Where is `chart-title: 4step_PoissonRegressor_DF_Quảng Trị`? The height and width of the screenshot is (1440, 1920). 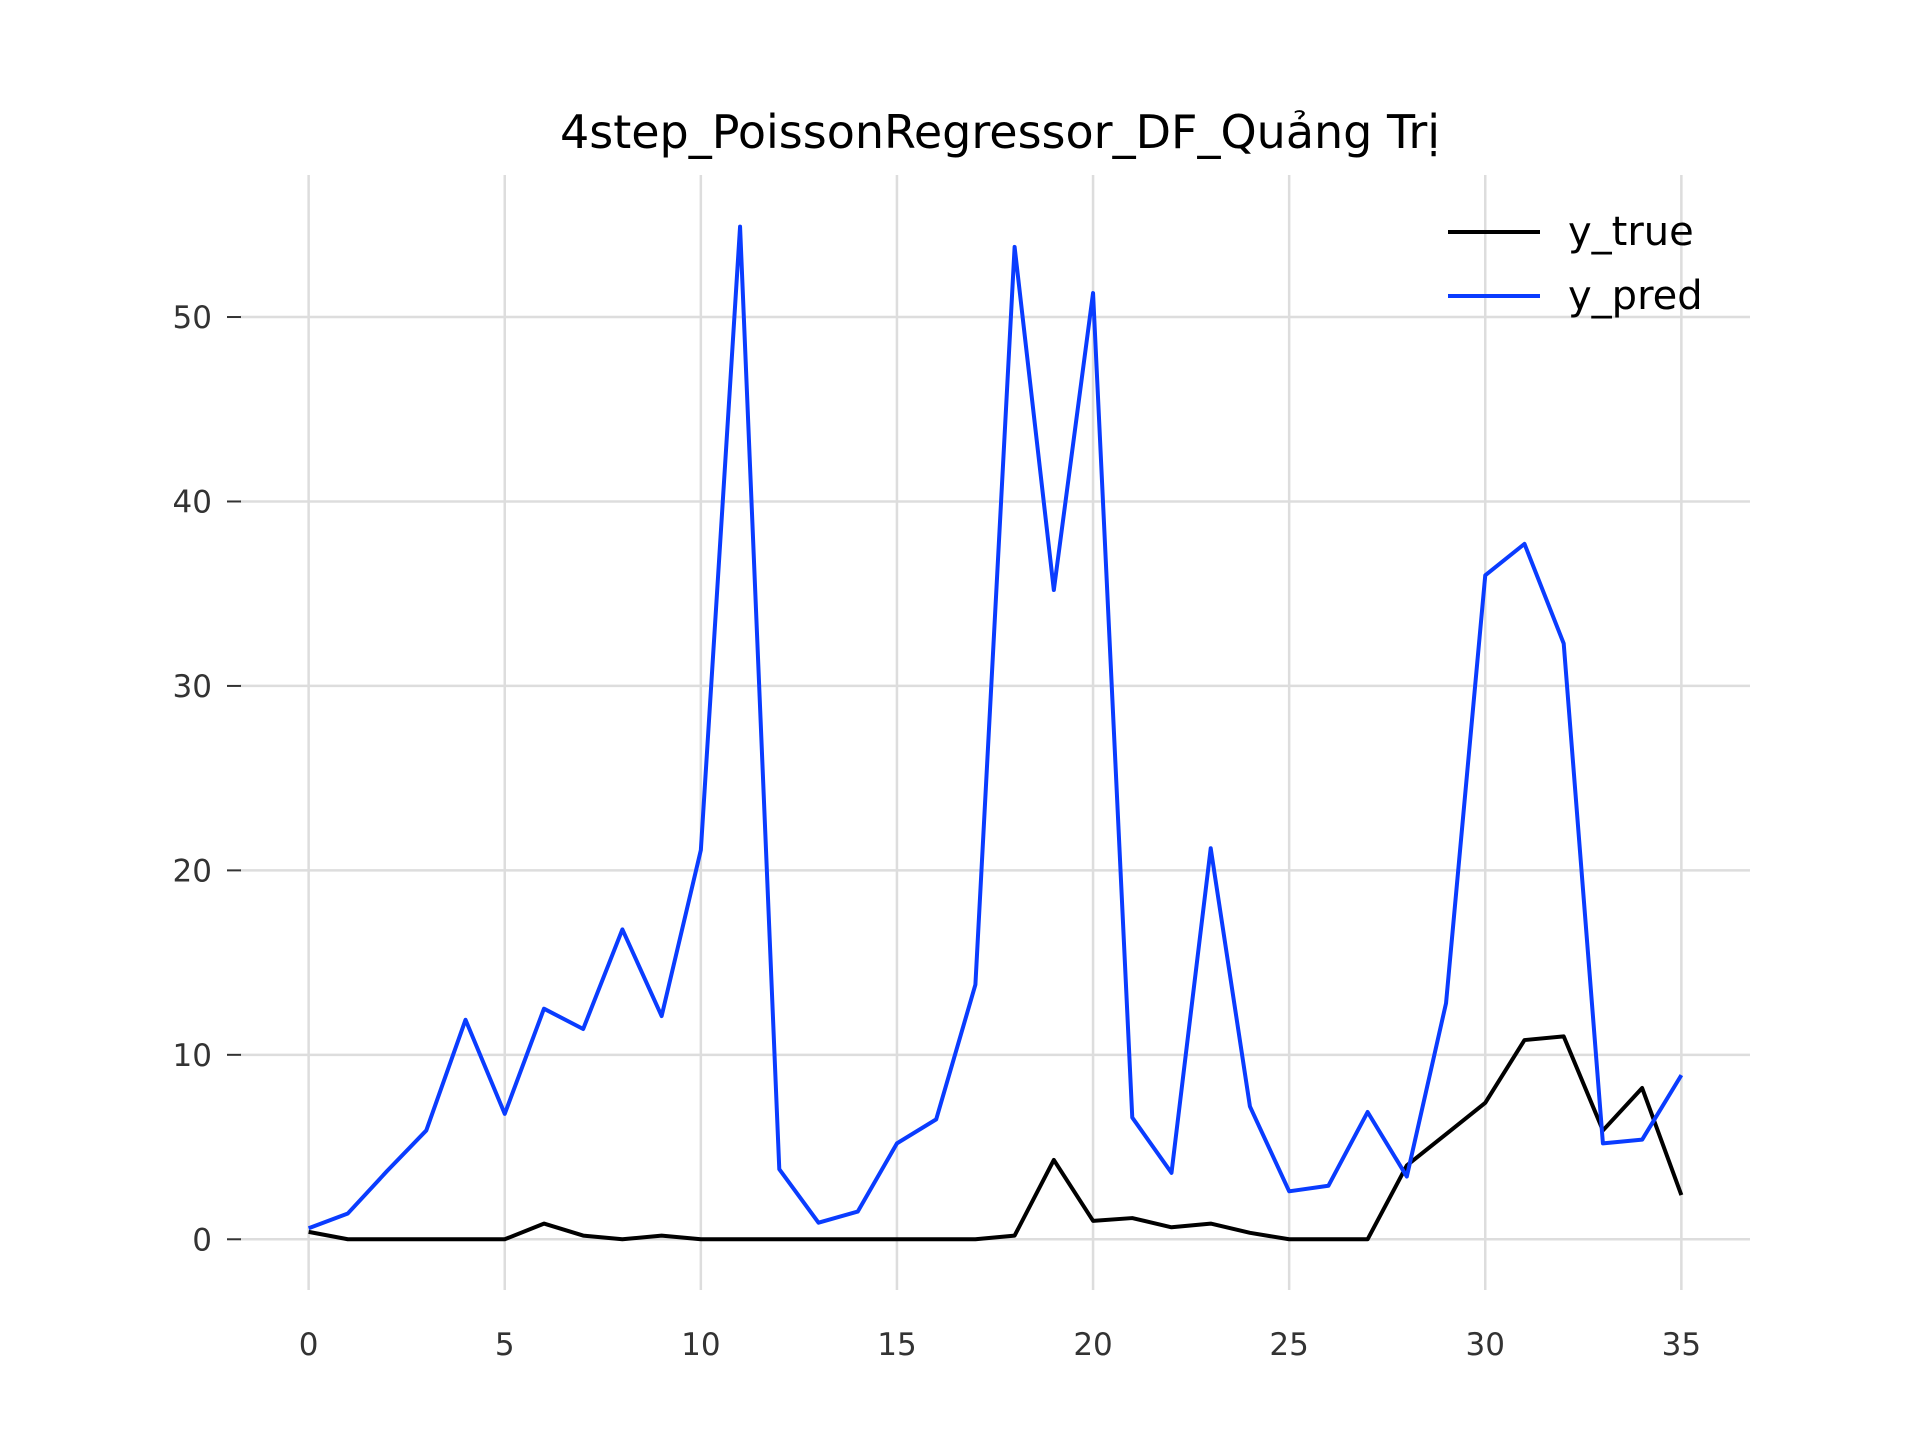 chart-title: 4step_PoissonRegressor_DF_Quảng Trị is located at coordinates (1000, 132).